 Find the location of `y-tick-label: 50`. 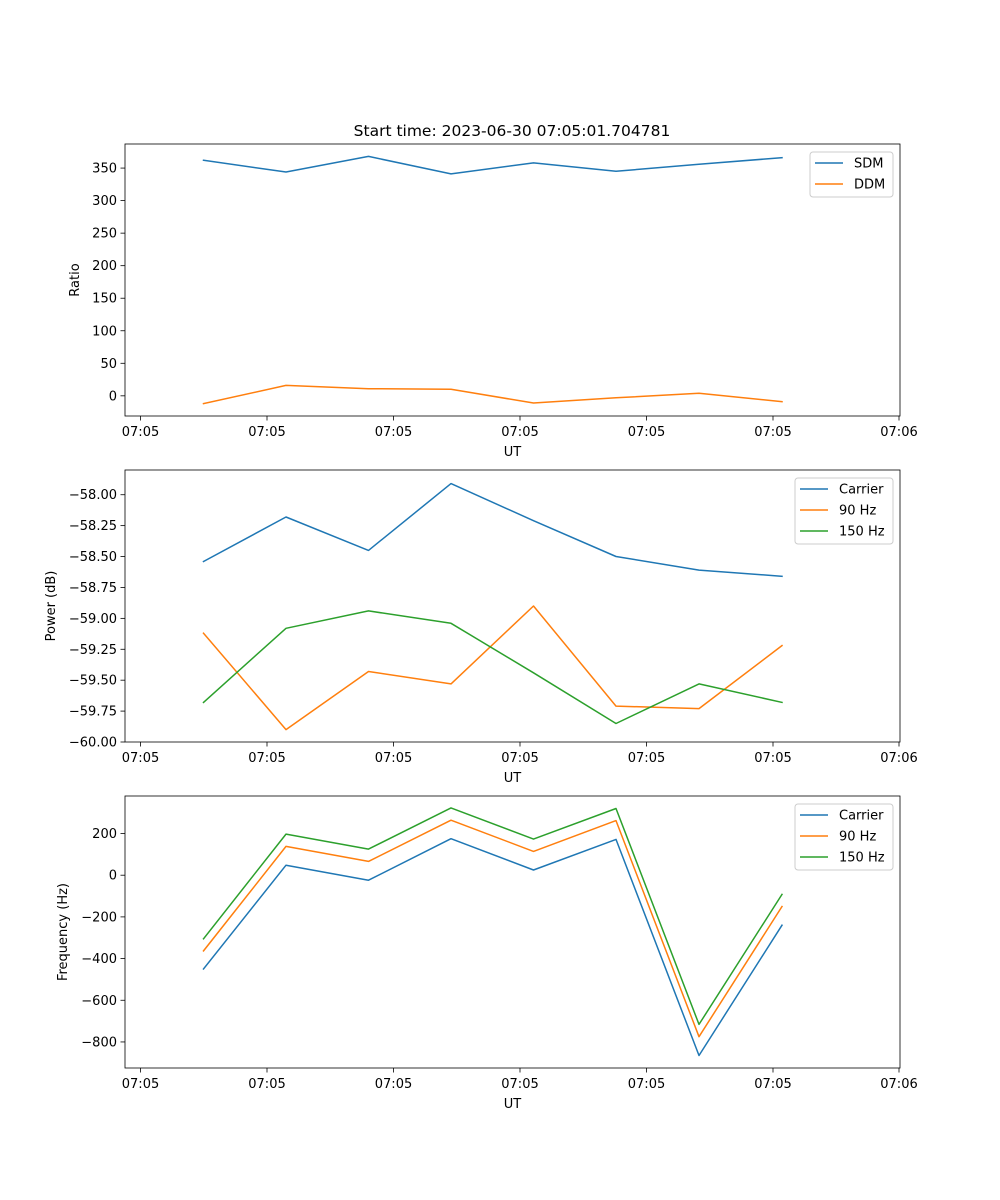

y-tick-label: 50 is located at coordinates (108, 364).